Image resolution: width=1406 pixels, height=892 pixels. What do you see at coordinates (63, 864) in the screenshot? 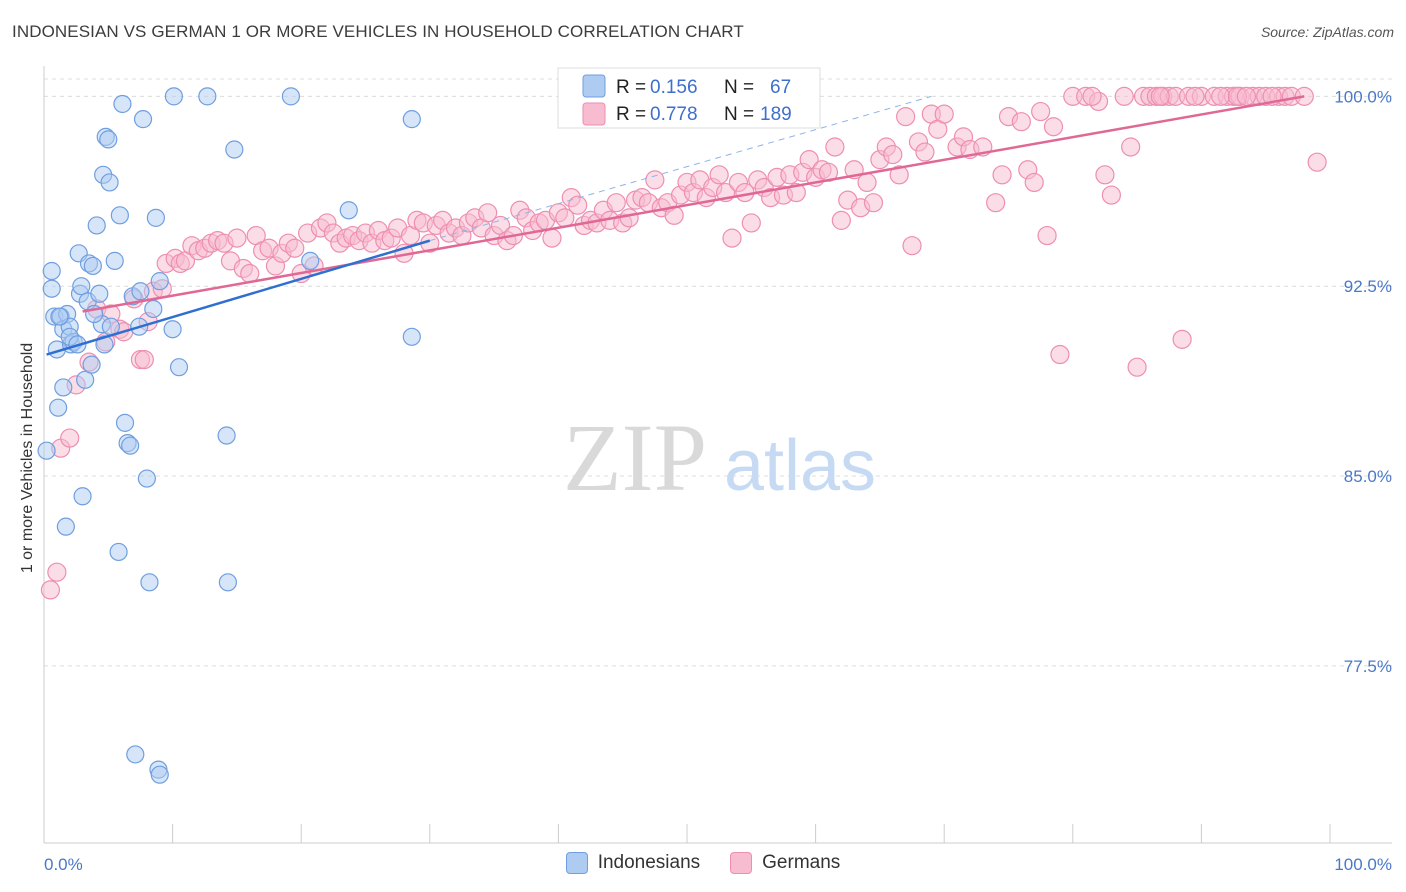
I see `x-tick-label-min: 0.0%` at bounding box center [63, 864].